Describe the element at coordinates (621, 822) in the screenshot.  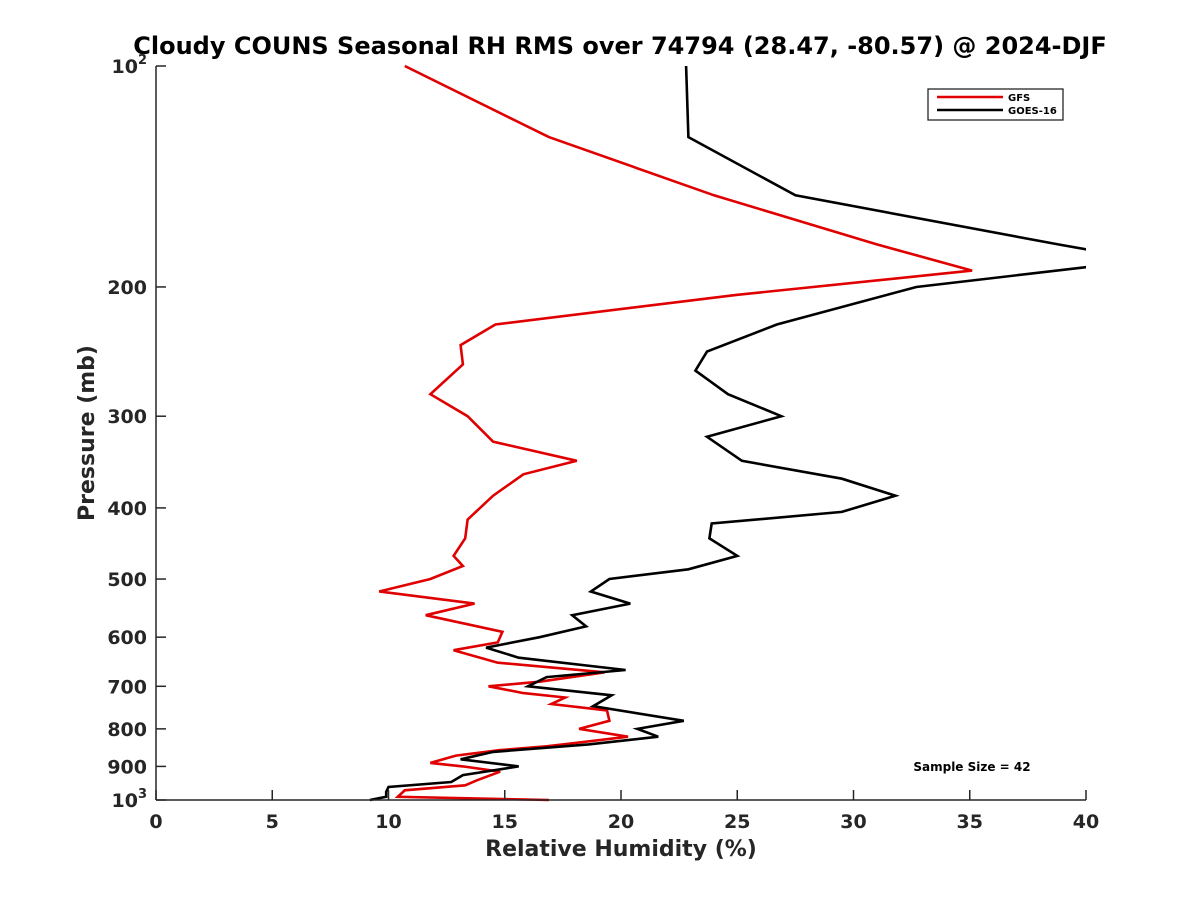
I see `x-tick-label: 20` at that location.